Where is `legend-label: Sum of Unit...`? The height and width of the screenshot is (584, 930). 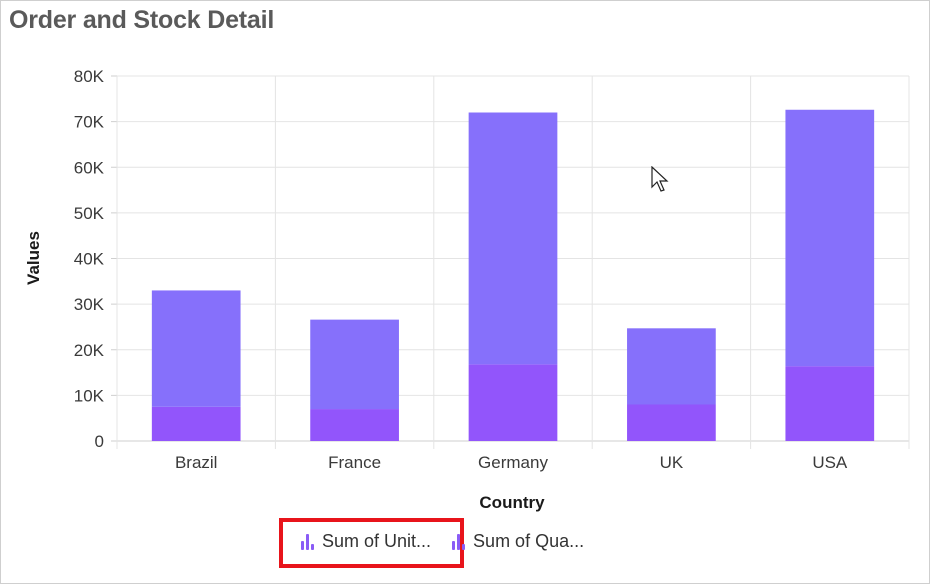 legend-label: Sum of Unit... is located at coordinates (377, 541).